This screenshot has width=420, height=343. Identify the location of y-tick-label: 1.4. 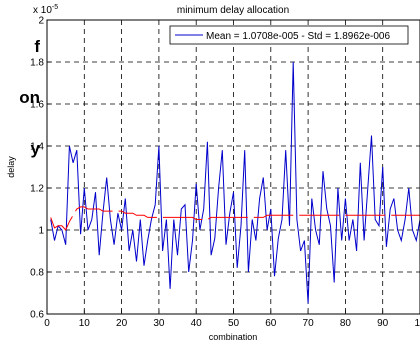
(37, 147).